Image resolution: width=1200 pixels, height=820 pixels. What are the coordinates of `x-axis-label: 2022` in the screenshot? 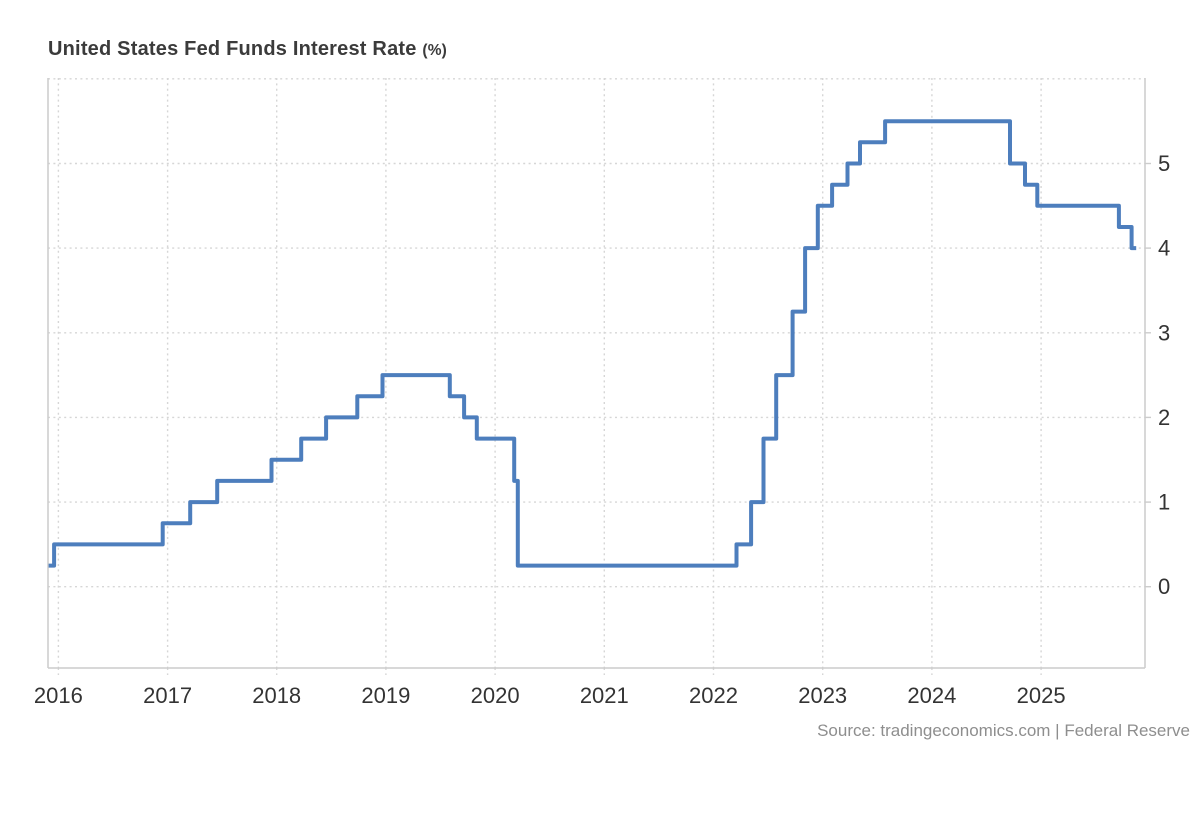 It's located at (713, 695).